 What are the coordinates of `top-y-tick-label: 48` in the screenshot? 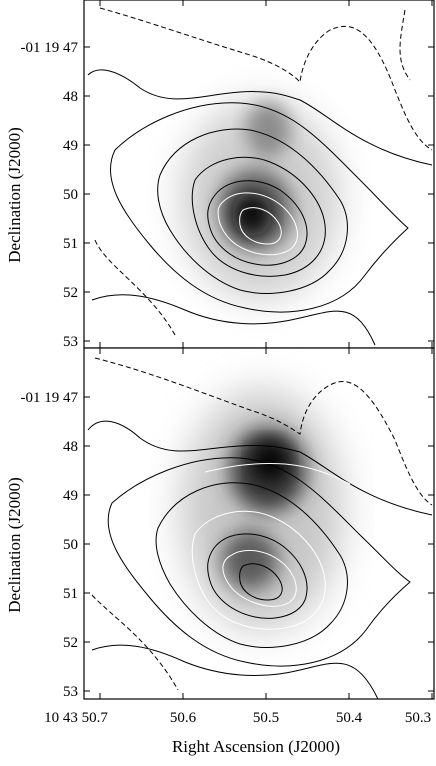 It's located at (70, 97).